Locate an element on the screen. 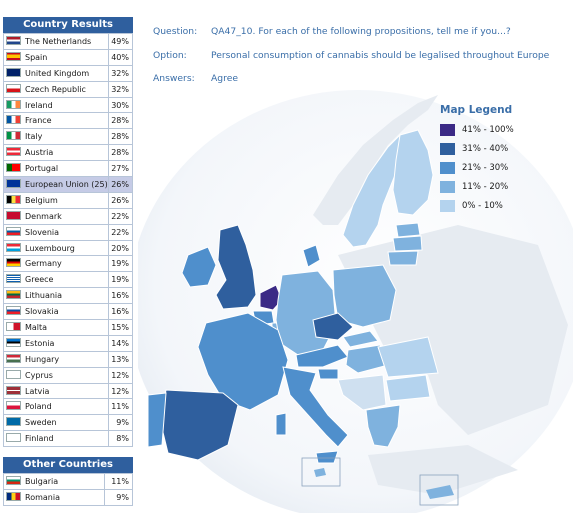 The height and width of the screenshot is (513, 573). country-shape-lithuania is located at coordinates (403, 258).